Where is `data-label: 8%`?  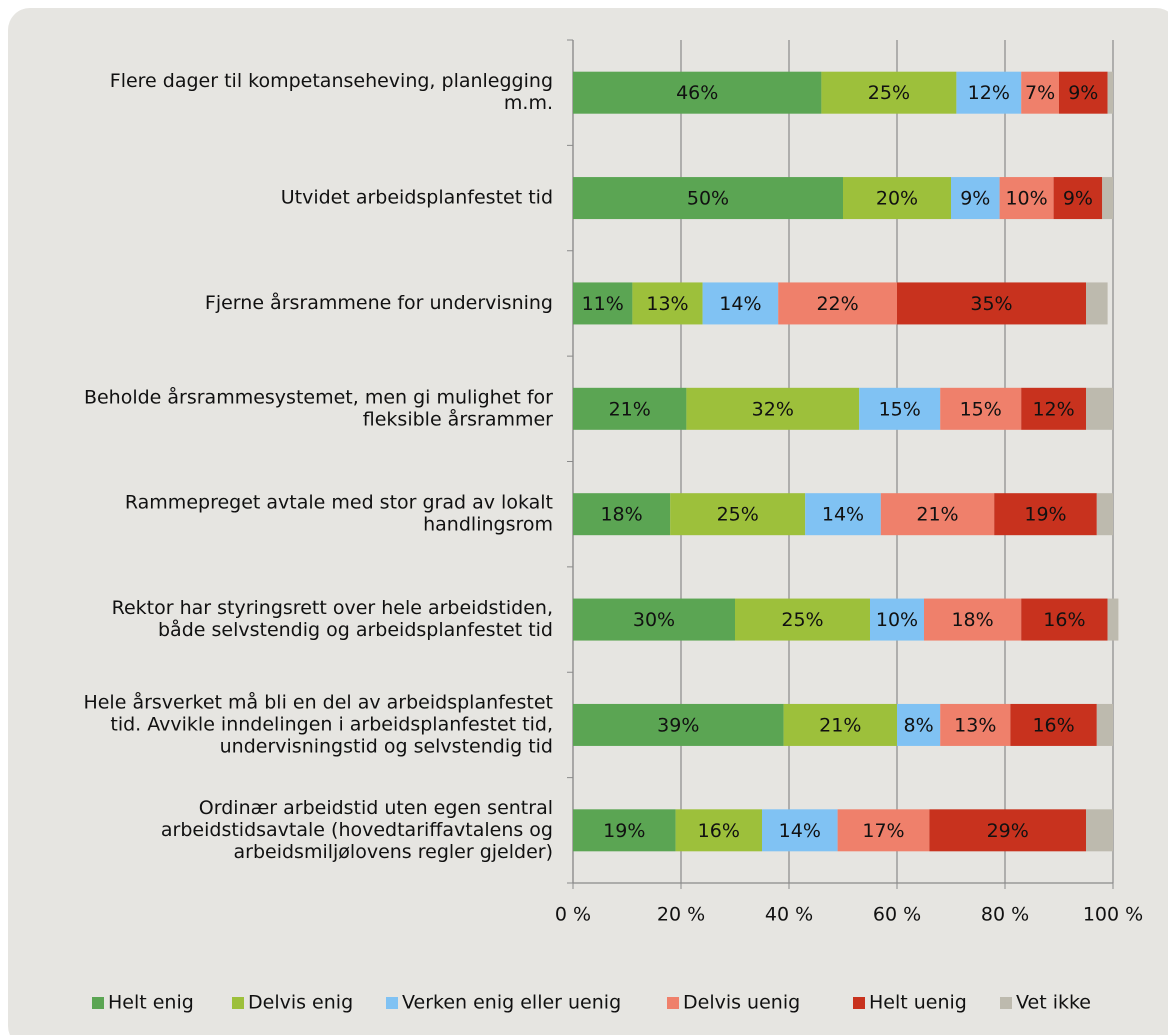 data-label: 8% is located at coordinates (919, 725).